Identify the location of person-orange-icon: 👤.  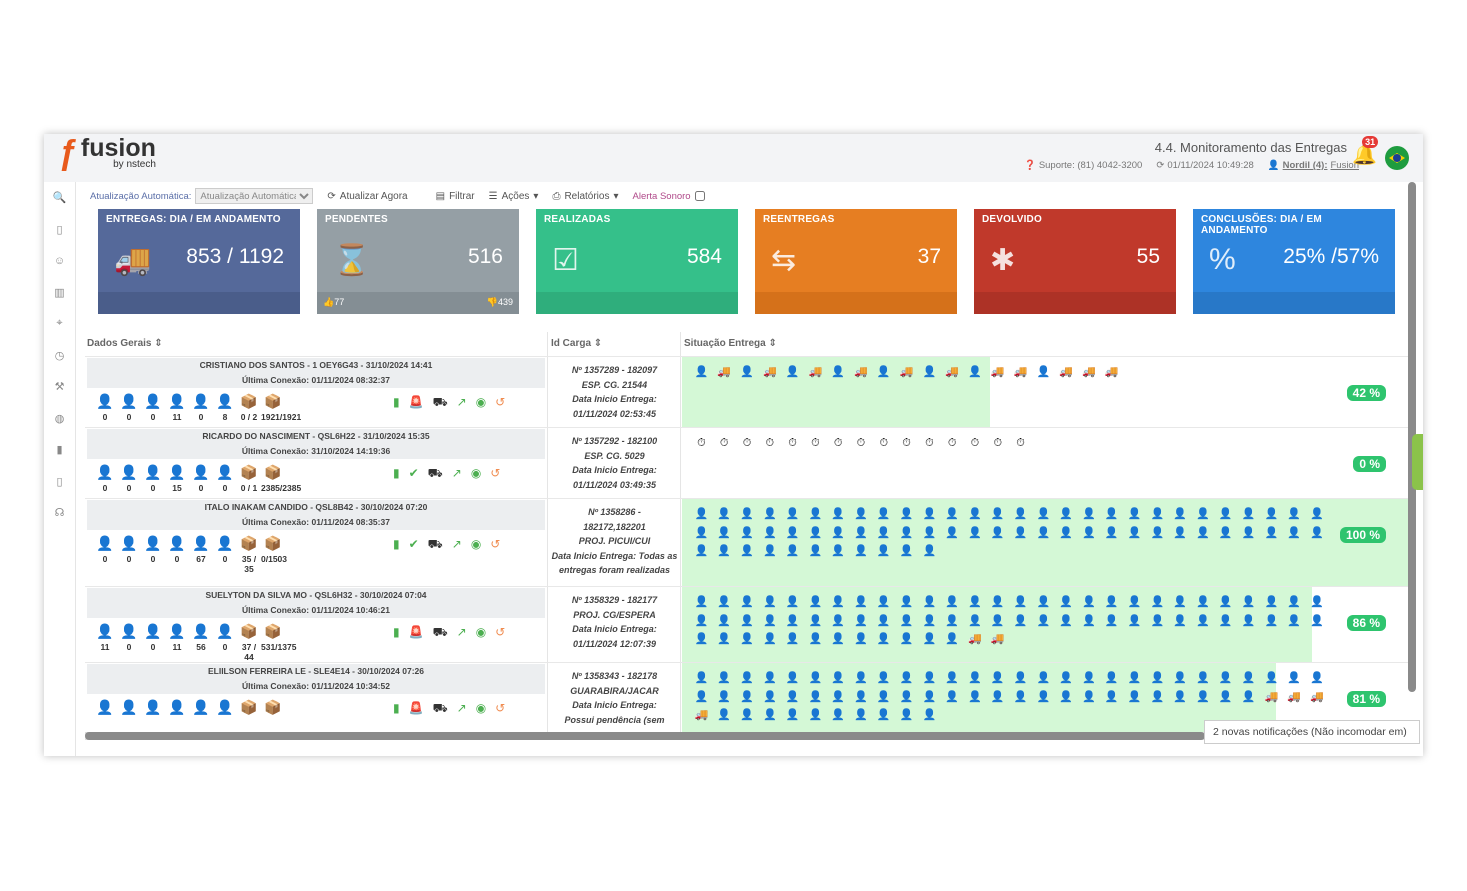
(883, 372).